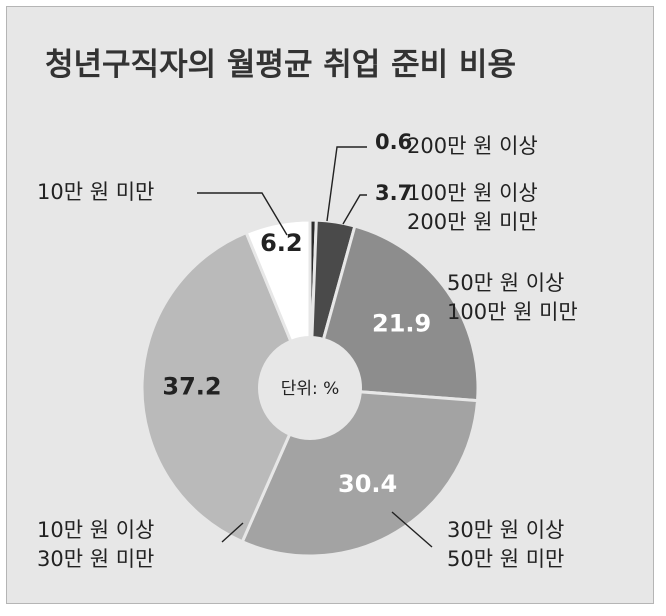 This screenshot has height=616, width=666. What do you see at coordinates (95, 559) in the screenshot?
I see `category-label-4-1: 30만 원 미만` at bounding box center [95, 559].